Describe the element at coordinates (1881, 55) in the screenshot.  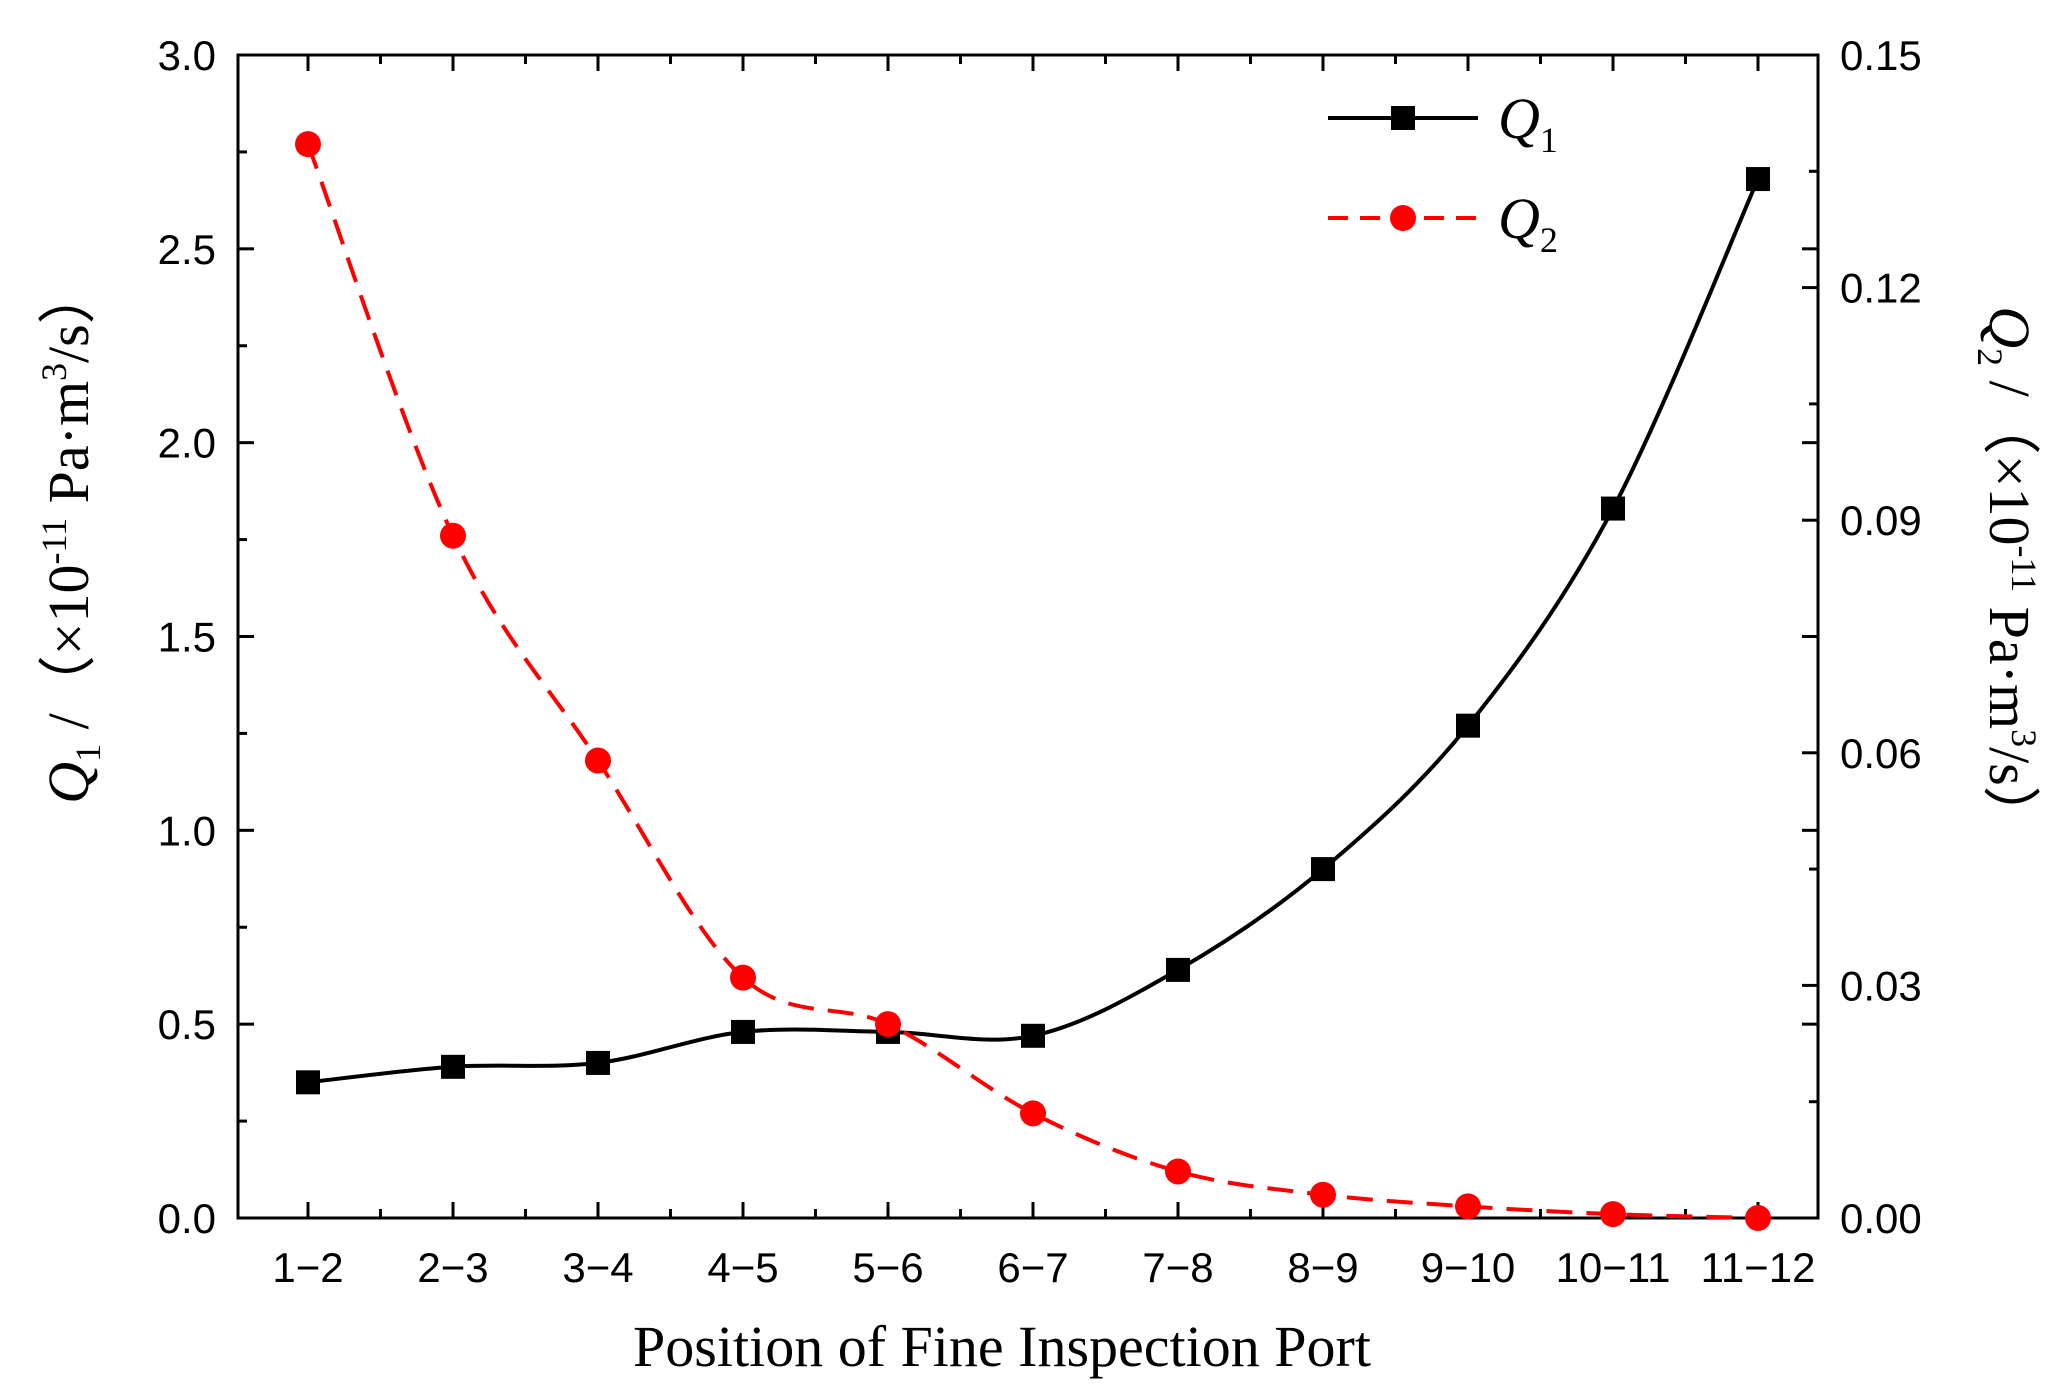
I see `right-tick-label: 0.15` at that location.